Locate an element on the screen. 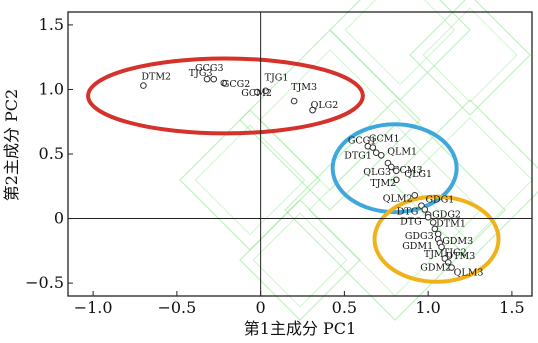 The width and height of the screenshot is (538, 343). y-tick-label: 1.0 is located at coordinates (51, 88).